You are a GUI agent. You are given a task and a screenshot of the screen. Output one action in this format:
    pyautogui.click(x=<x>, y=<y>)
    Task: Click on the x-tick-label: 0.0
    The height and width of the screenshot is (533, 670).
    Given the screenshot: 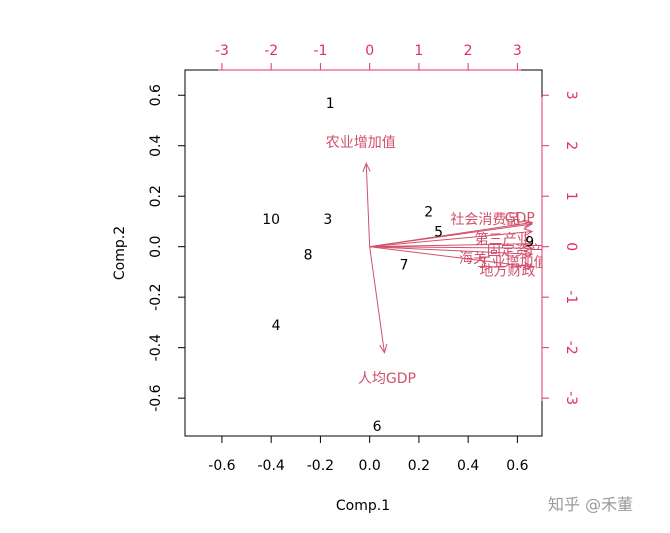 What is the action you would take?
    pyautogui.click(x=370, y=466)
    